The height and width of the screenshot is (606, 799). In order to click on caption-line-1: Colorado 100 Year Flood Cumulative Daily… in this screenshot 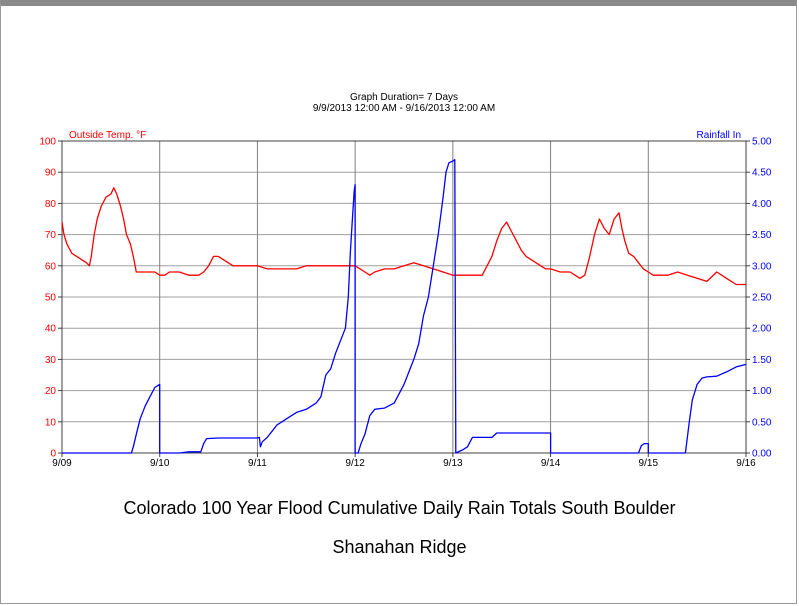, I will do `click(399, 508)`.